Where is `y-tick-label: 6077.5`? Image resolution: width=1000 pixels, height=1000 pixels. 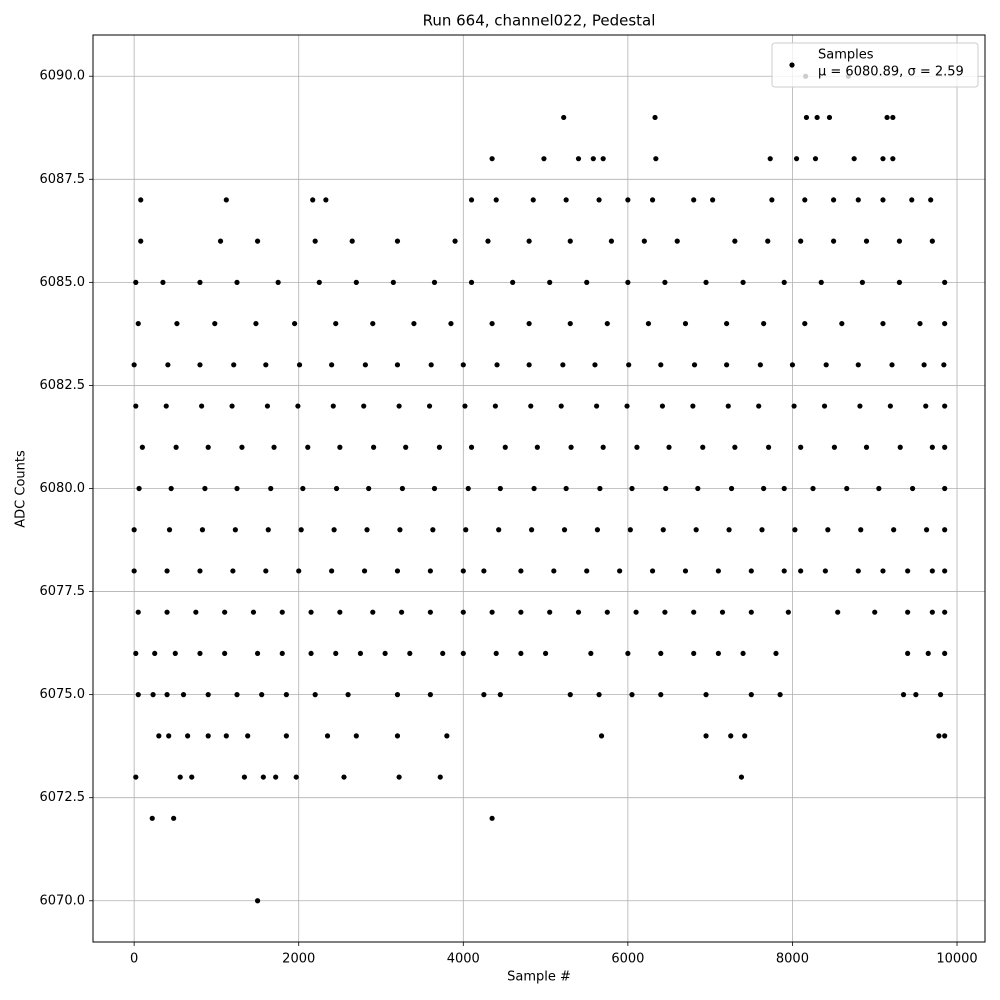
y-tick-label: 6077.5 is located at coordinates (63, 591).